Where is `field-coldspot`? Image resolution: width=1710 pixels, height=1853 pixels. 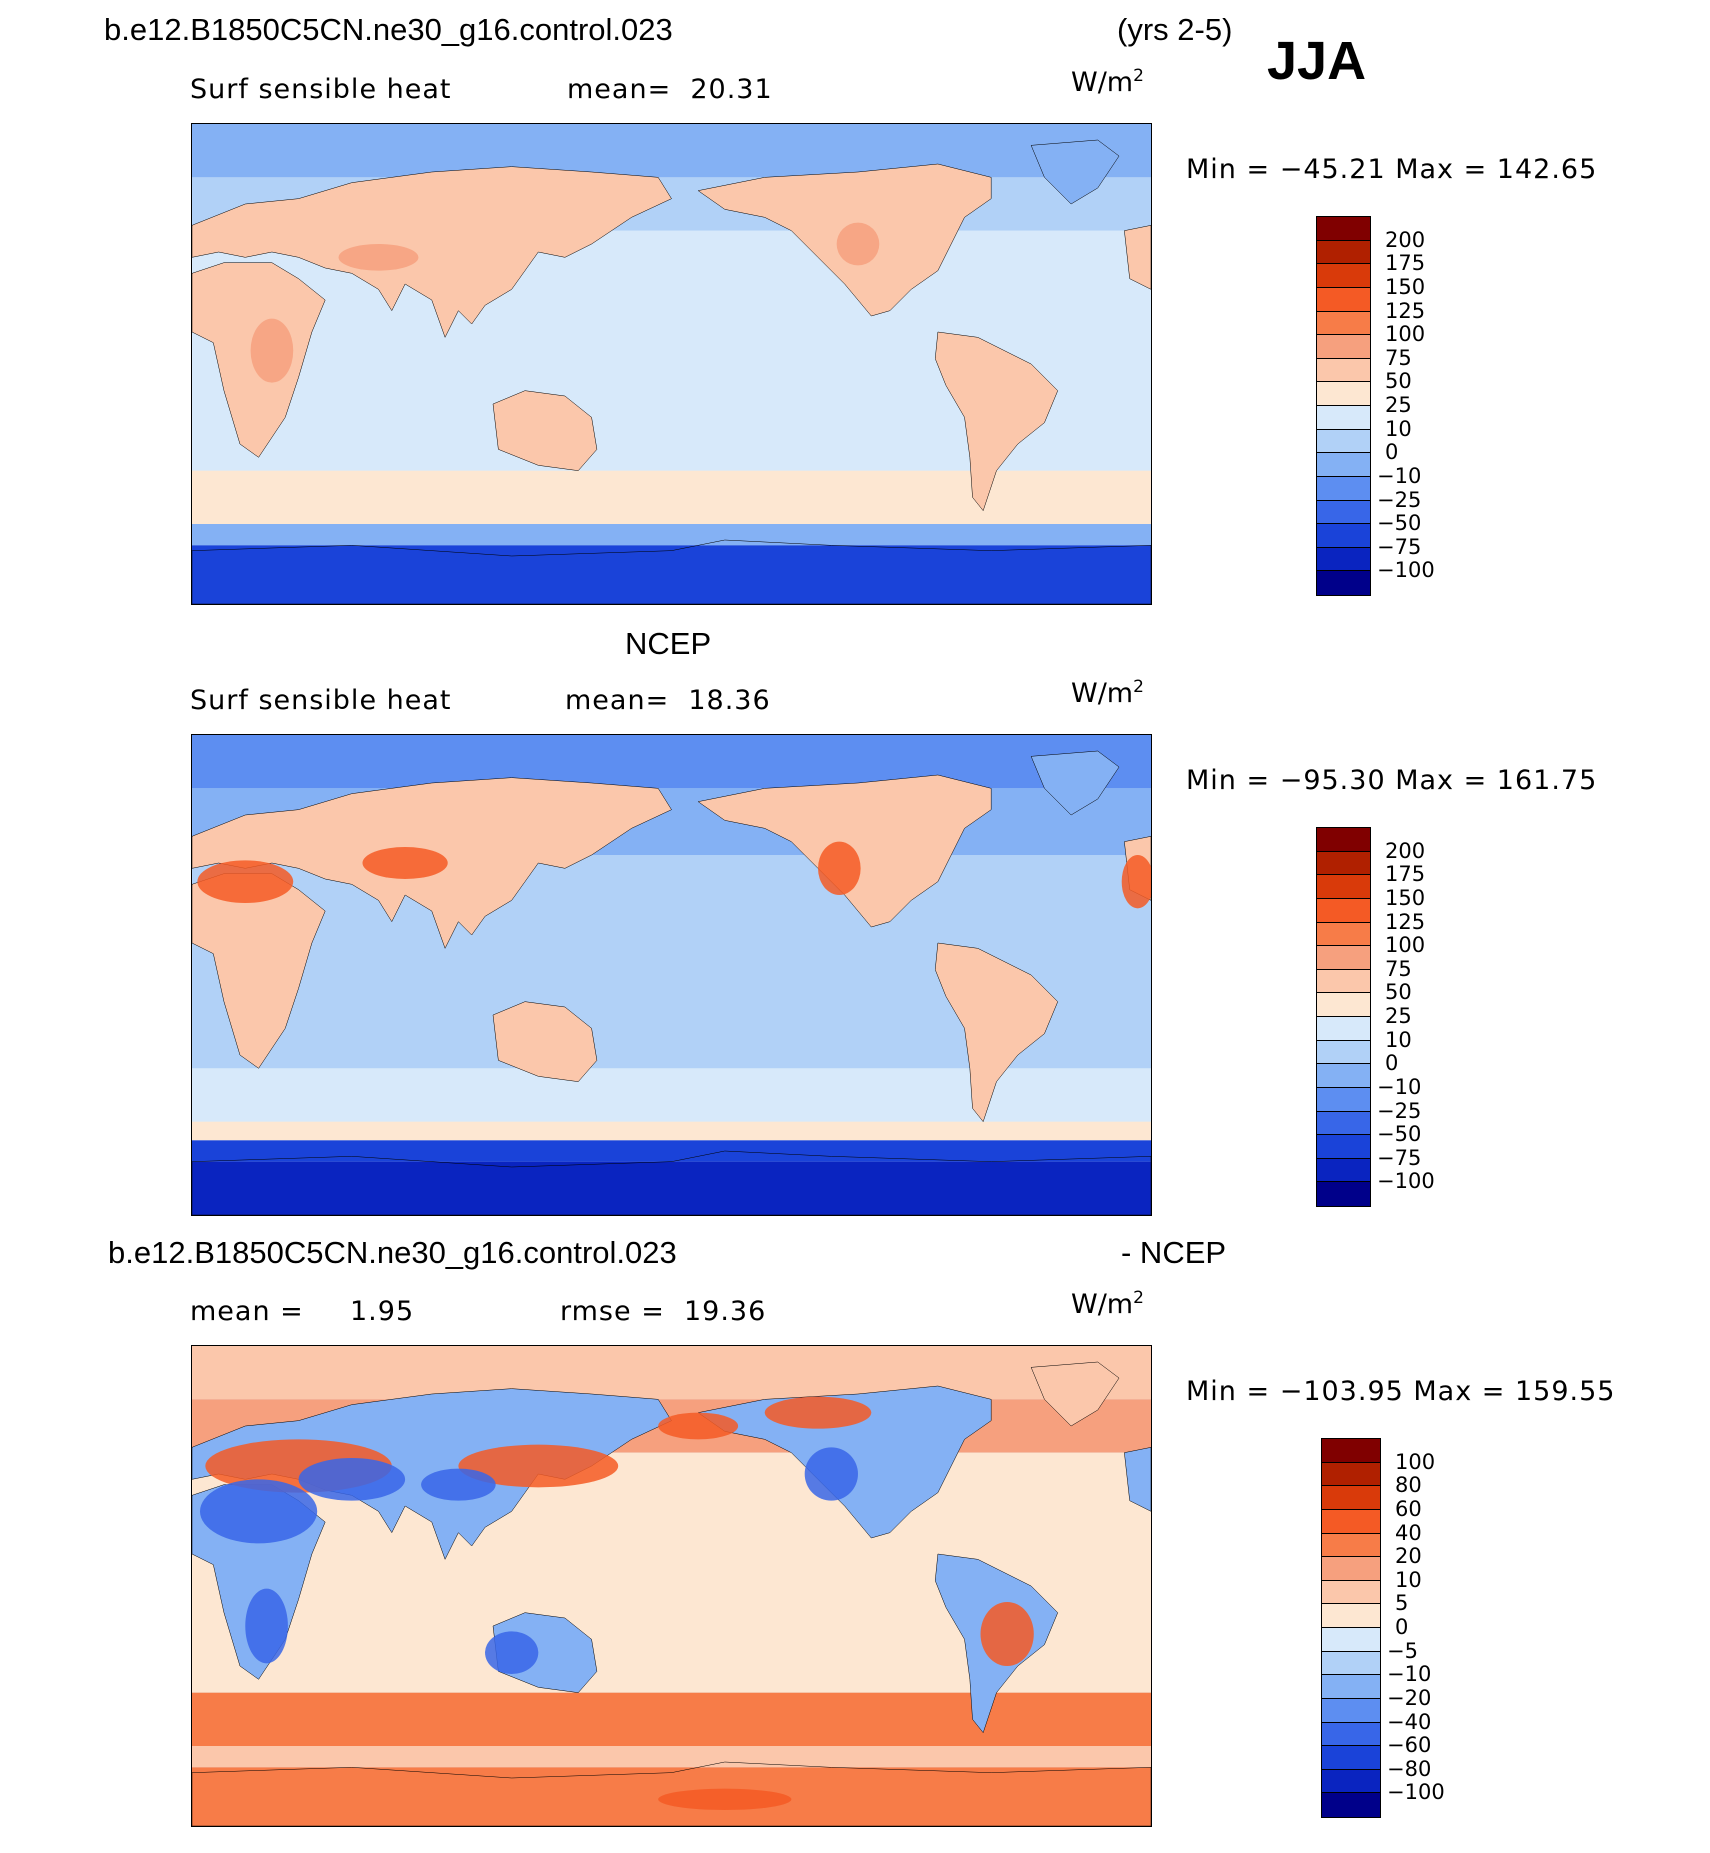
field-coldspot is located at coordinates (266, 1626).